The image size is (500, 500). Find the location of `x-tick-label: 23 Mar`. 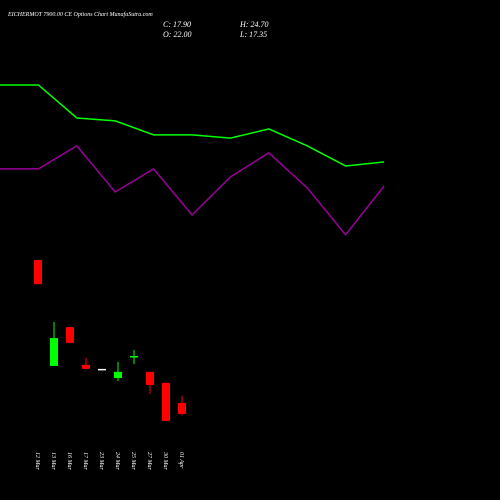

x-tick-label: 23 Mar is located at coordinates (101, 461).